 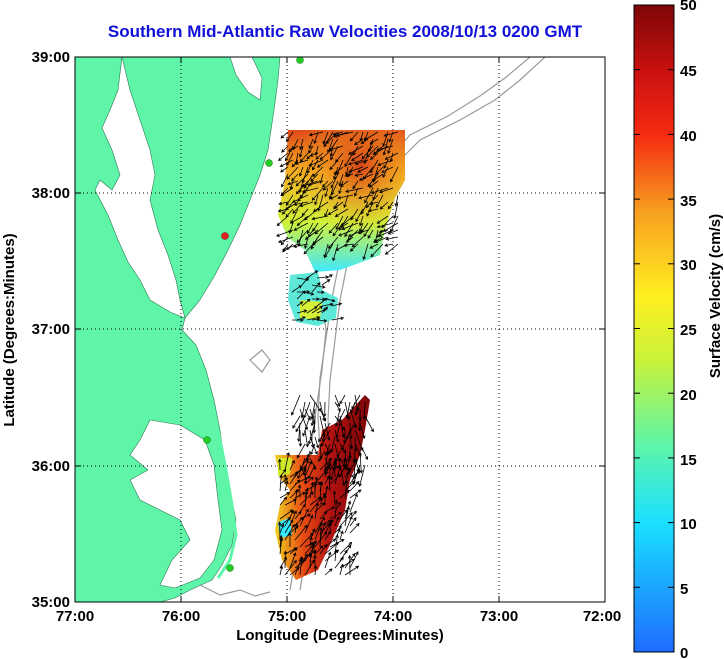 What do you see at coordinates (9, 329) in the screenshot?
I see `y-axis-label: Latitude (Degrees:Minutes)` at bounding box center [9, 329].